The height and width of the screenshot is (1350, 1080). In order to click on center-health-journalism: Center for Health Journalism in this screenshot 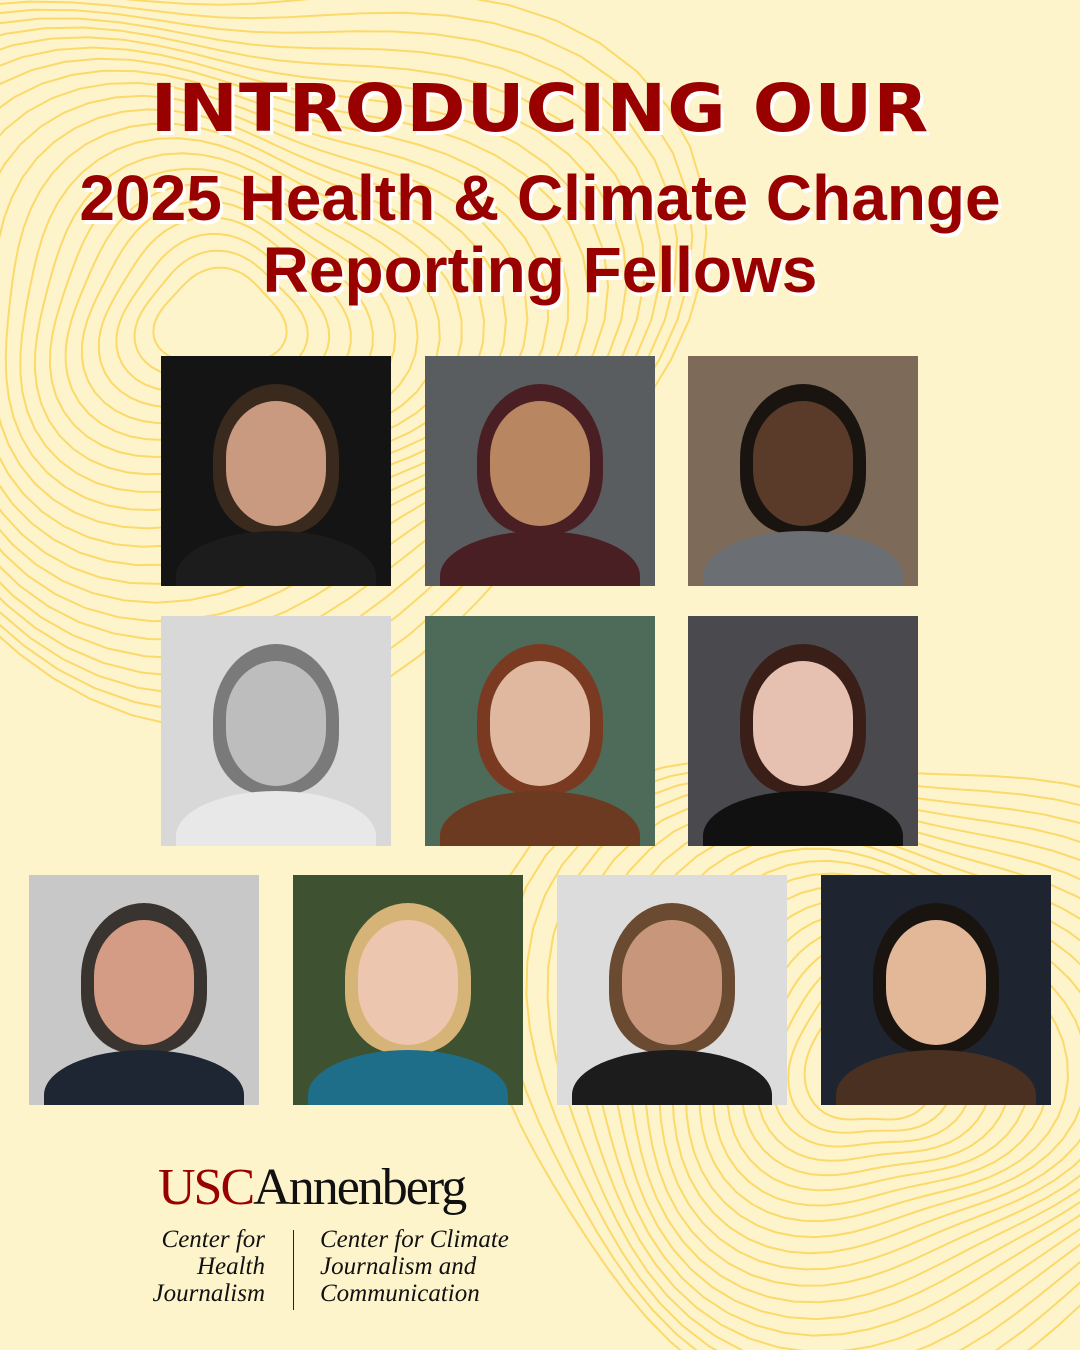, I will do `click(209, 1266)`.